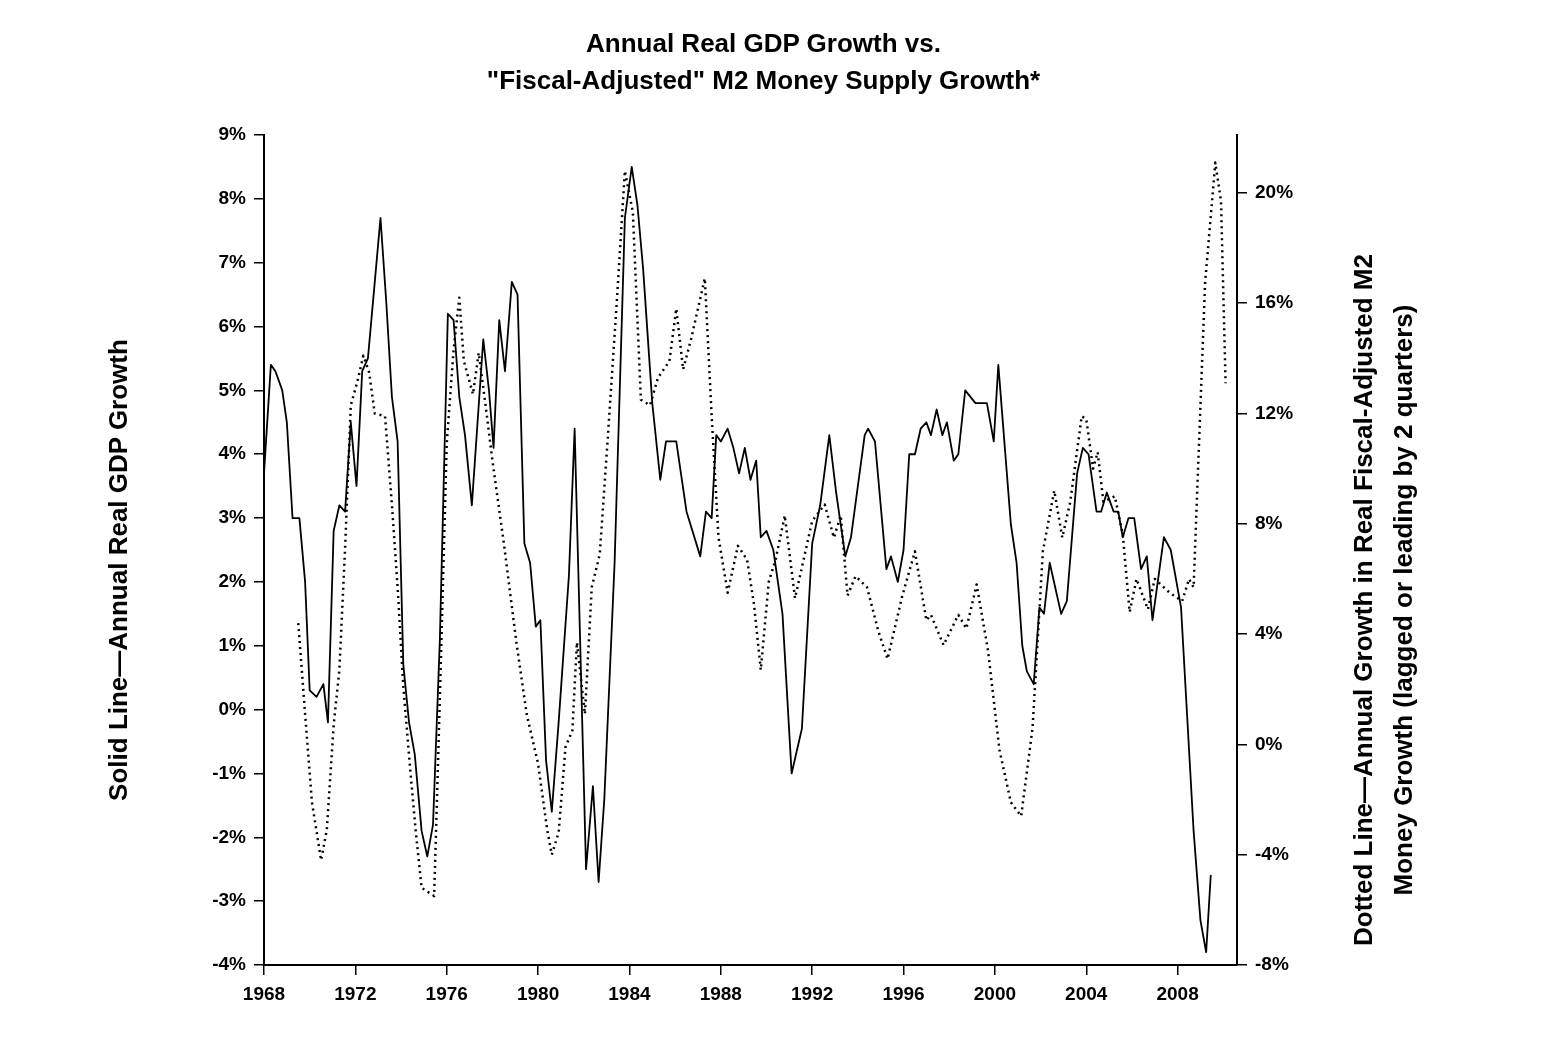  I want to click on x-tick-label: 2000, so click(995, 993).